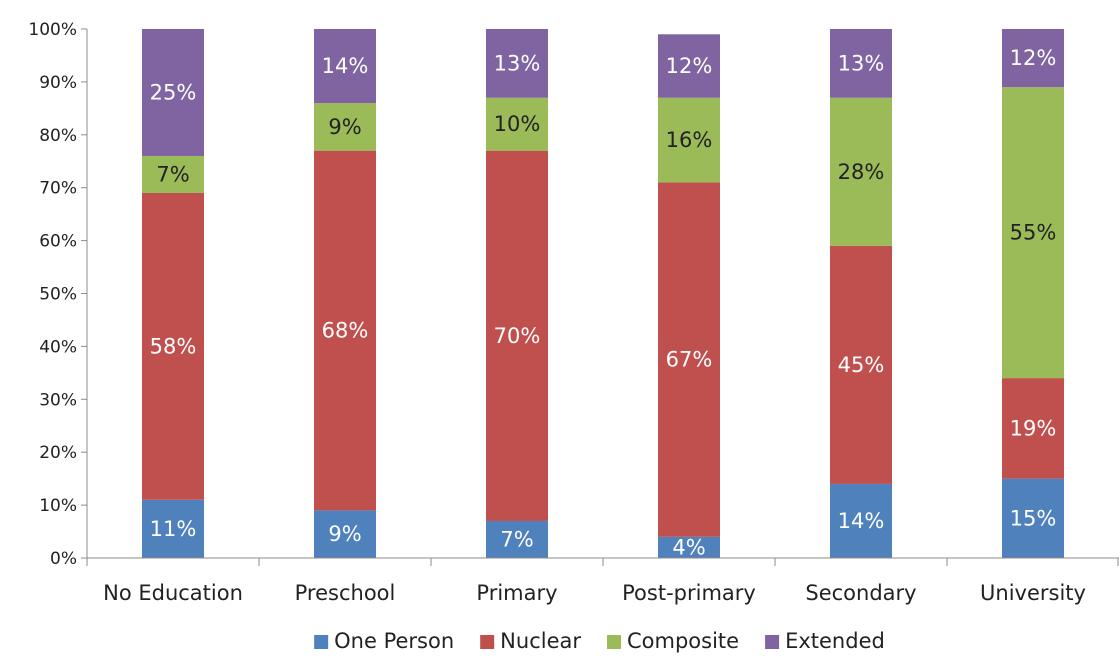 This screenshot has width=1119, height=659. Describe the element at coordinates (173, 593) in the screenshot. I see `x-tick-label: No Education` at that location.